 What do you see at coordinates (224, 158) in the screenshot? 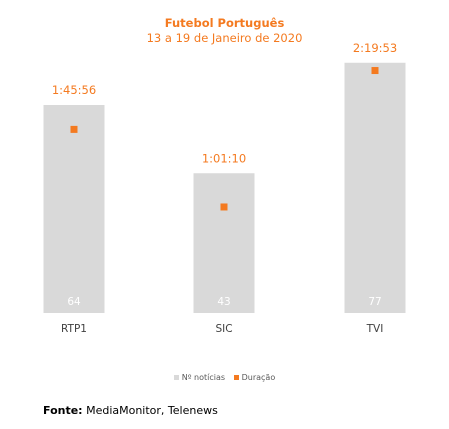
I see `duration-label-sic: 1:01:10` at bounding box center [224, 158].